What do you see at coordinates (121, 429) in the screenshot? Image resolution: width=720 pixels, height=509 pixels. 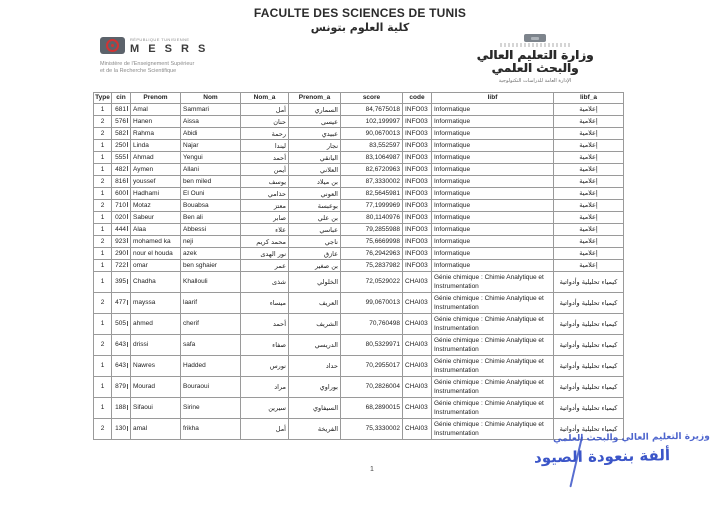 I see `cell-cin: 130` at bounding box center [121, 429].